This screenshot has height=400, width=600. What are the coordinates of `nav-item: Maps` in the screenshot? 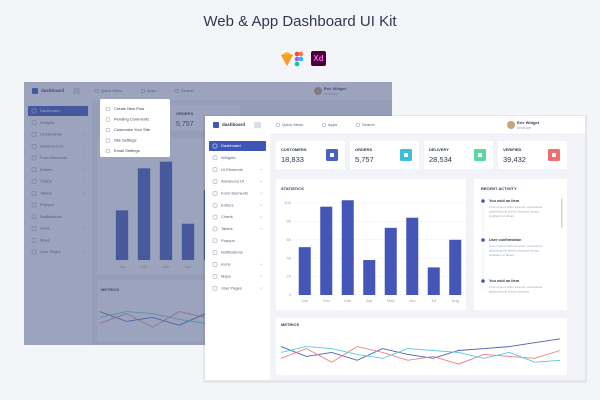 It's located at (226, 275).